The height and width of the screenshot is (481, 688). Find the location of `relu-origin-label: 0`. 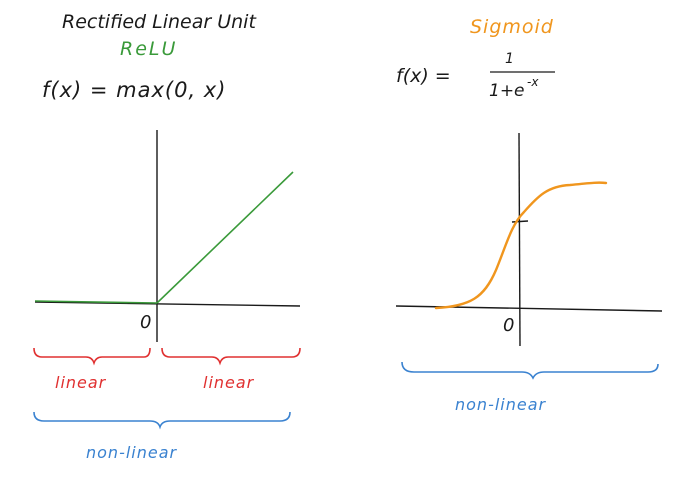

relu-origin-label: 0 is located at coordinates (145, 322).